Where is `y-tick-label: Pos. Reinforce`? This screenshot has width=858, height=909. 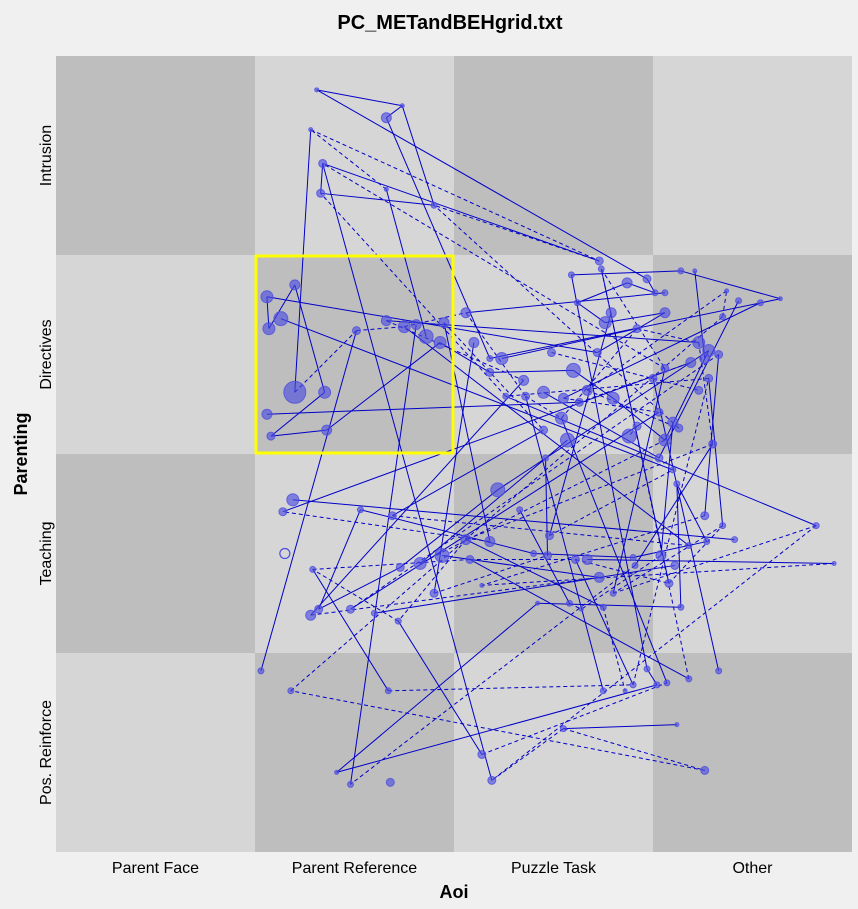 y-tick-label: Pos. Reinforce is located at coordinates (46, 752).